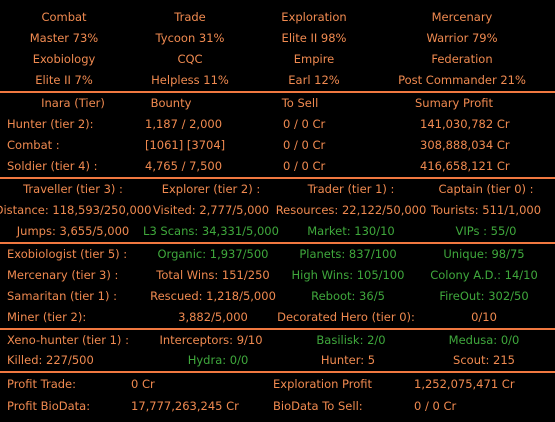  I want to click on inara-row-hunter-sell: 0 / 0 Cr, so click(304, 124).